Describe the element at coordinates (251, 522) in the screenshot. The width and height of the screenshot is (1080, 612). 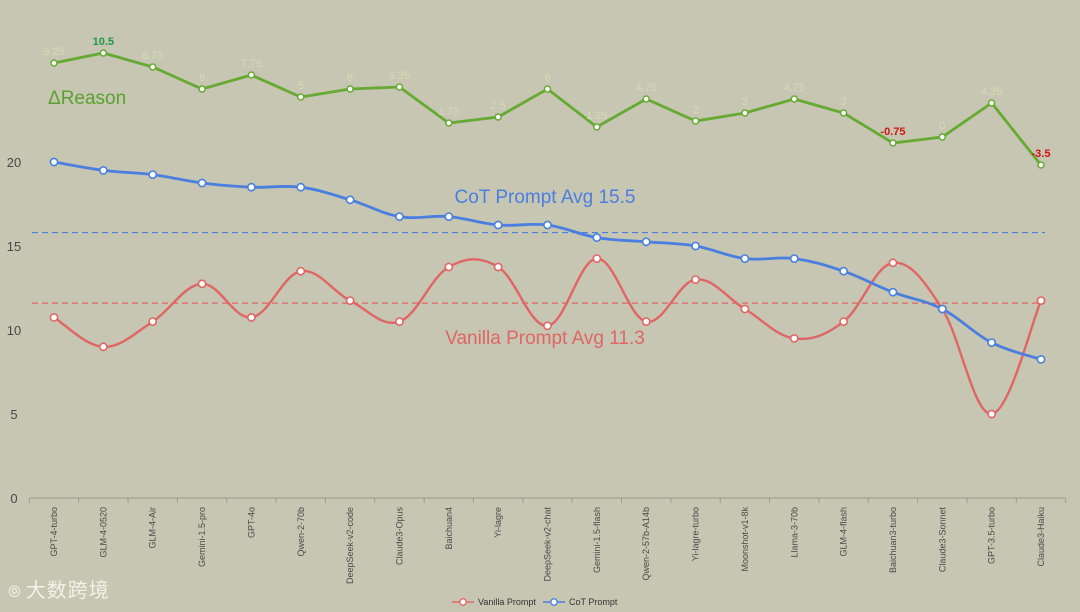
I see `x-tick-label: GPT-4o` at that location.